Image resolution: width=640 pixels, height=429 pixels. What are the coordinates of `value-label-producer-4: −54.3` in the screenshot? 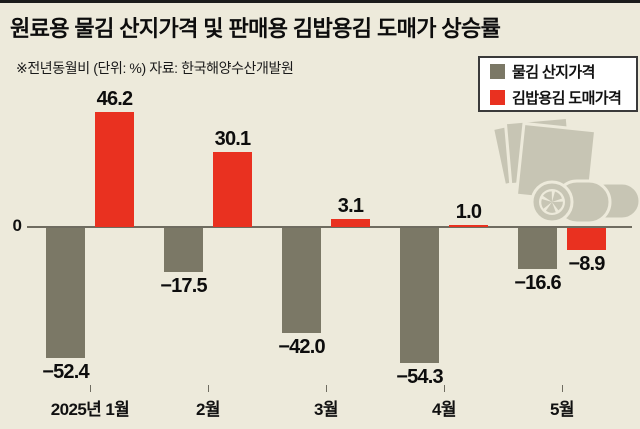 It's located at (419, 377).